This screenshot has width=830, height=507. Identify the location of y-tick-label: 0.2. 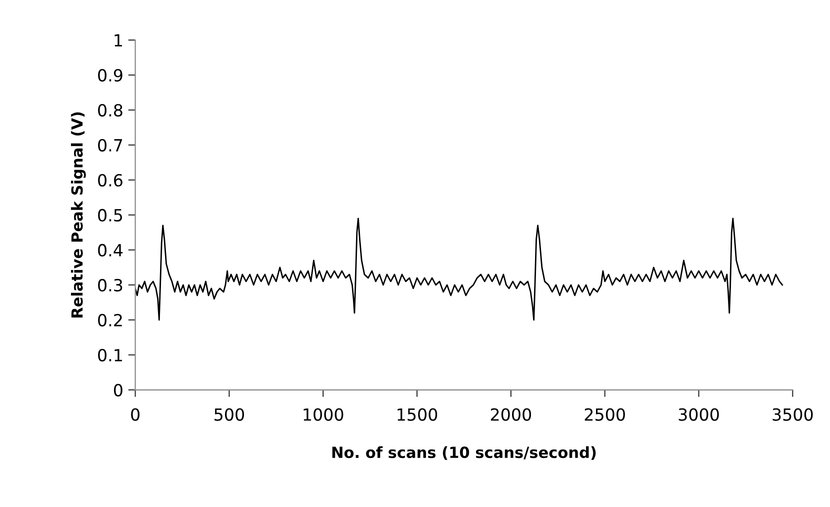
(110, 320).